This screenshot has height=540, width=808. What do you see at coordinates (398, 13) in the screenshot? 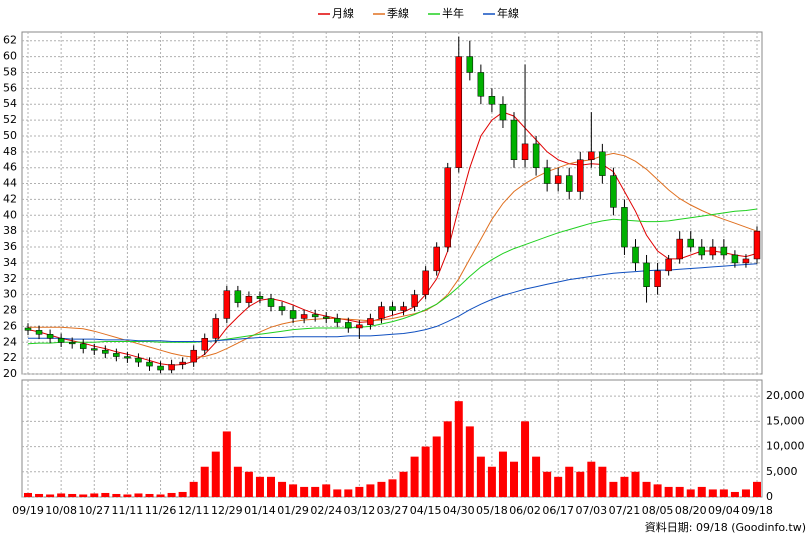
I see `legend-label: 季線` at bounding box center [398, 13].